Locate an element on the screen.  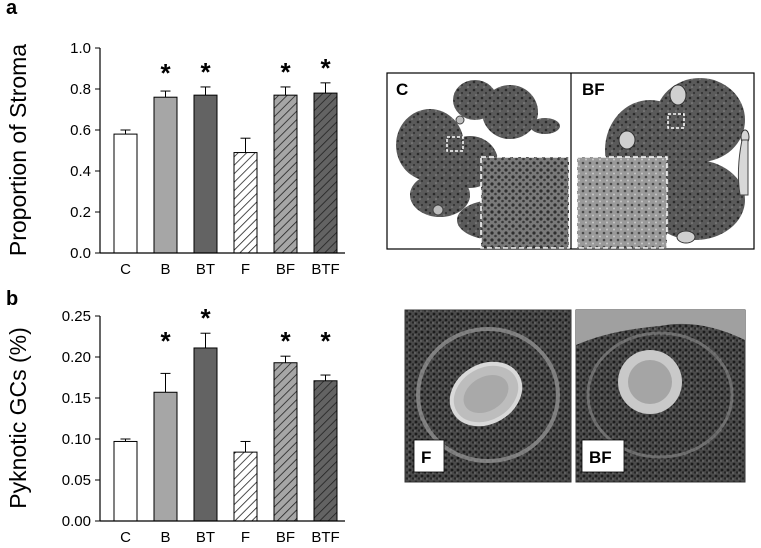
y-axis-label: Pyknotic GCs (%) is located at coordinates (18, 417).